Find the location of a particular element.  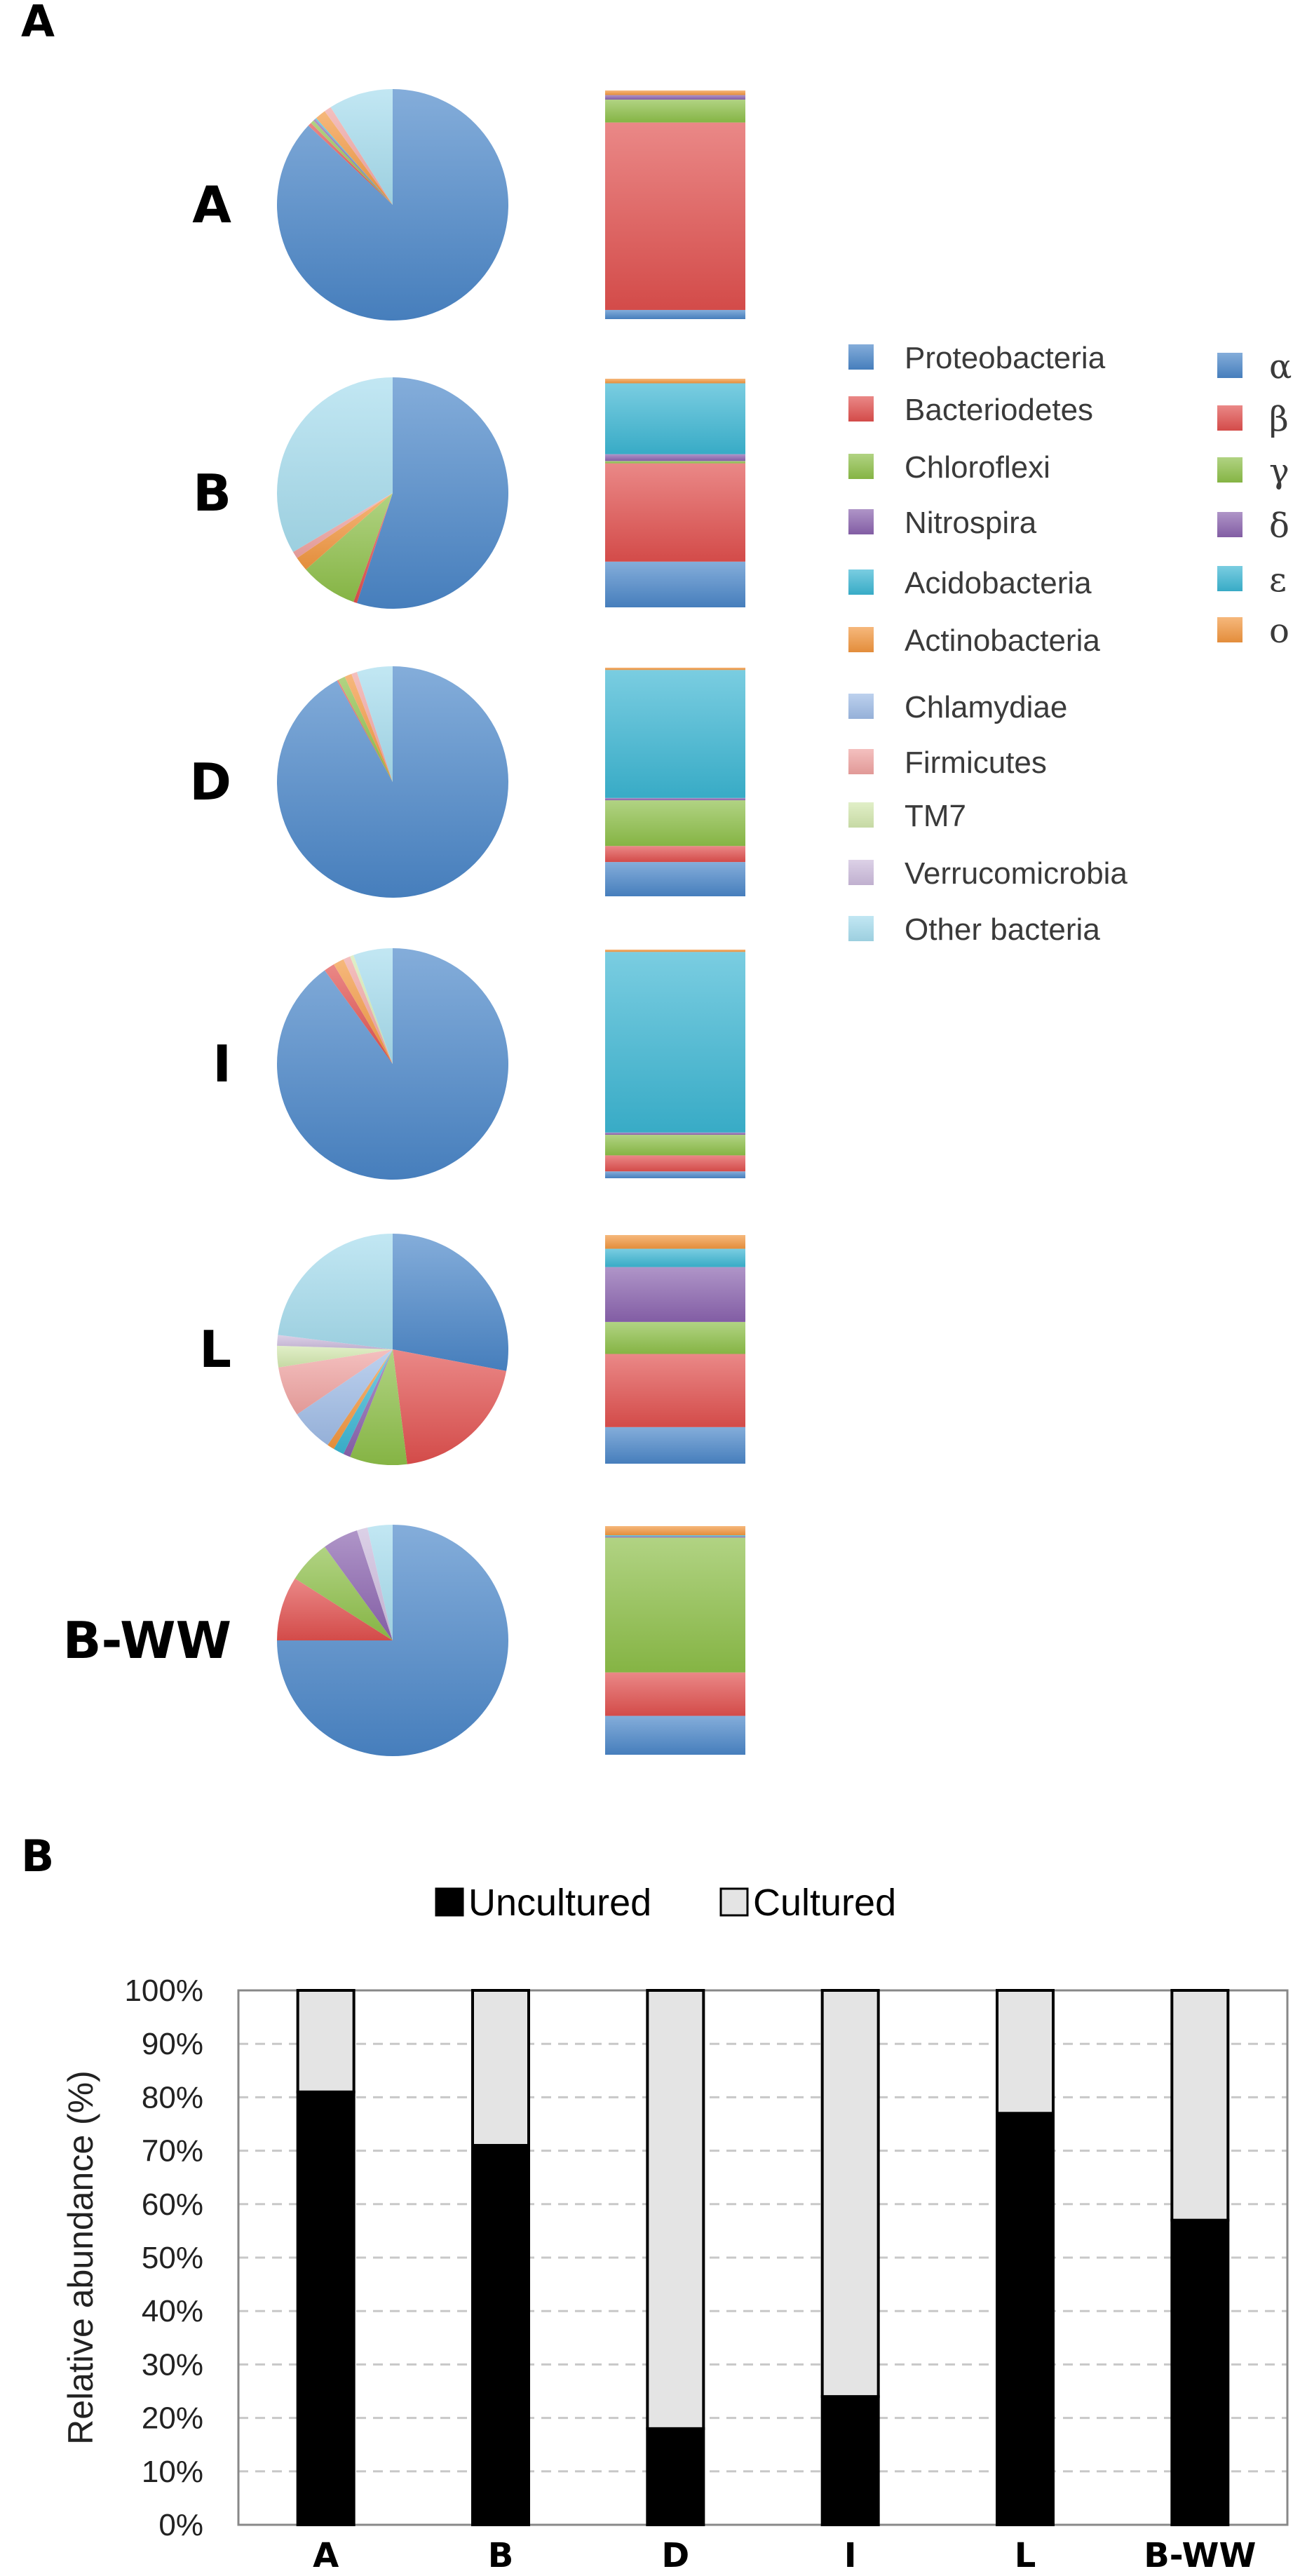

legend-label-tm7: TM7 is located at coordinates (935, 816).